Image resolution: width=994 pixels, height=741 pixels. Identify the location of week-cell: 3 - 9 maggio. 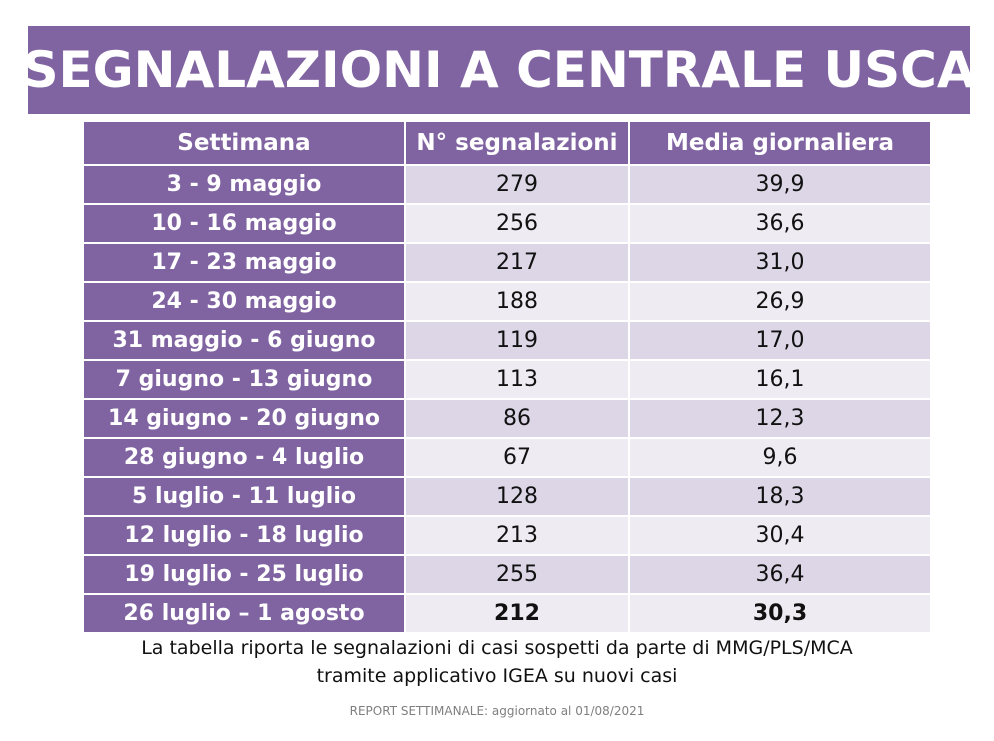
(244, 184).